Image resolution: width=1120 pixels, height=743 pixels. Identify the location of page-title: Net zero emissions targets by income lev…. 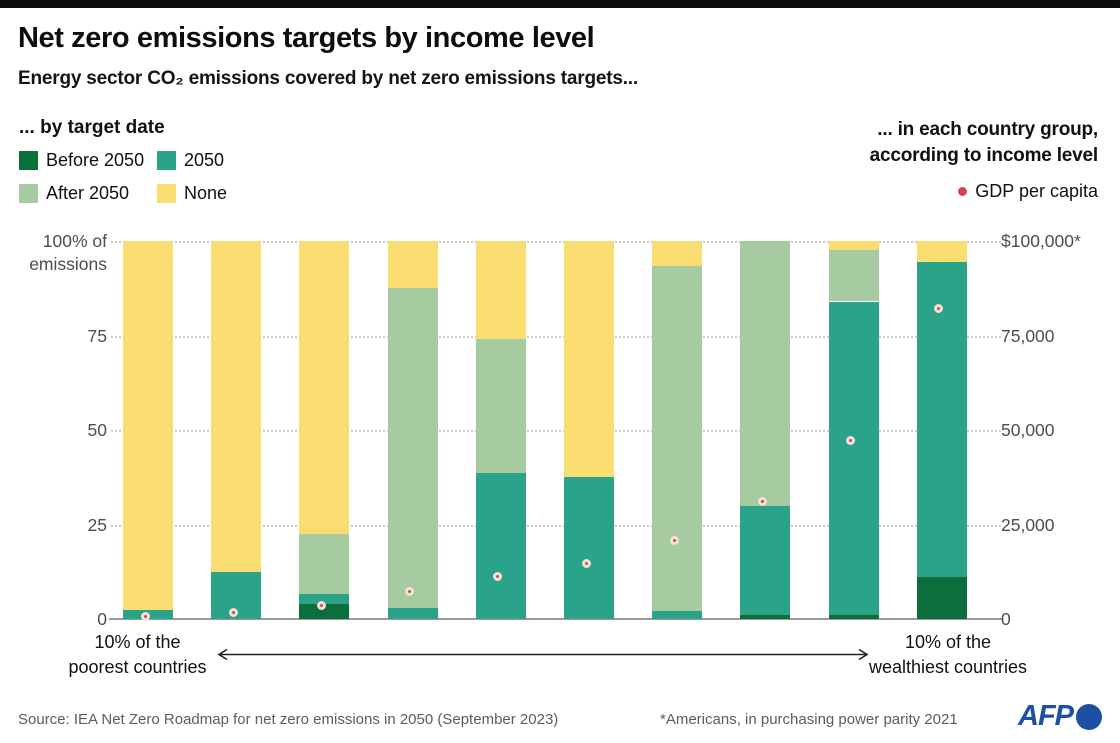
(306, 38).